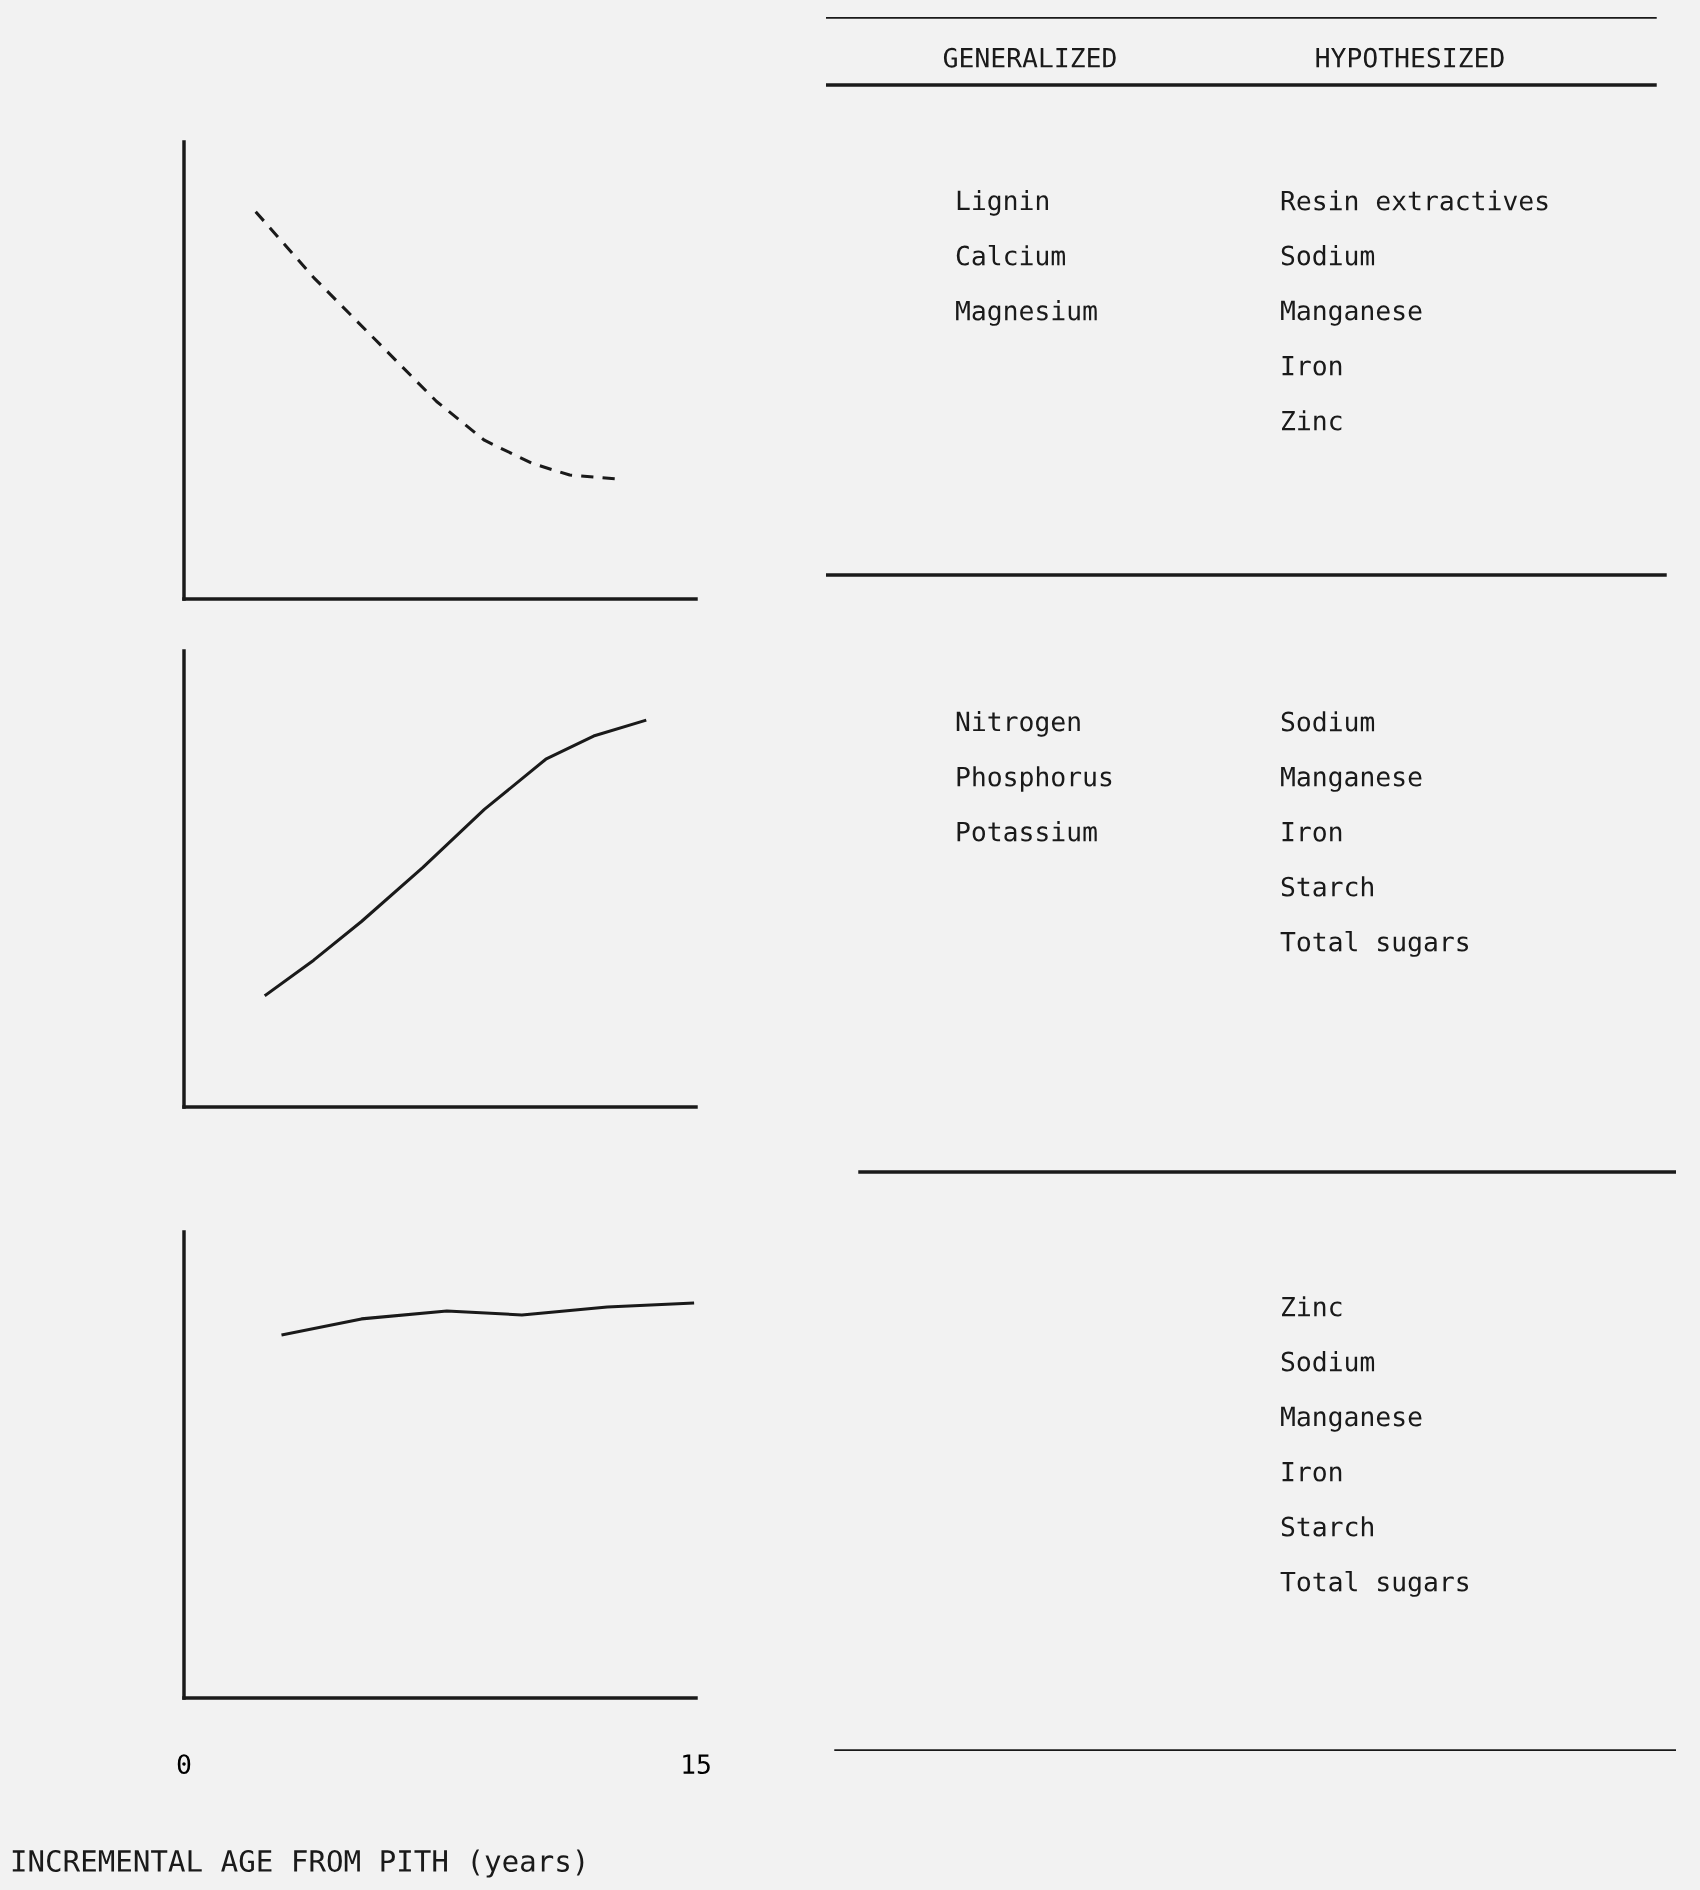  What do you see at coordinates (1410, 57) in the screenshot?
I see `category-label: HYPOTHESIZED` at bounding box center [1410, 57].